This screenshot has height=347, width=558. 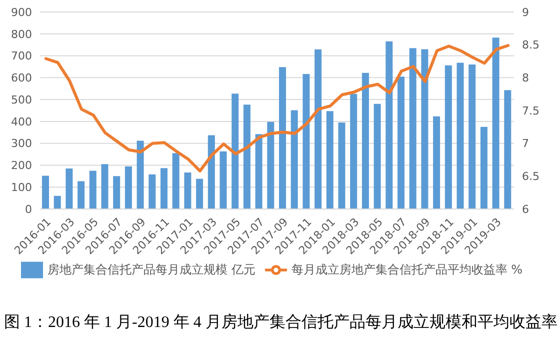 I want to click on y2-tick-label: 7, so click(x=525, y=143).